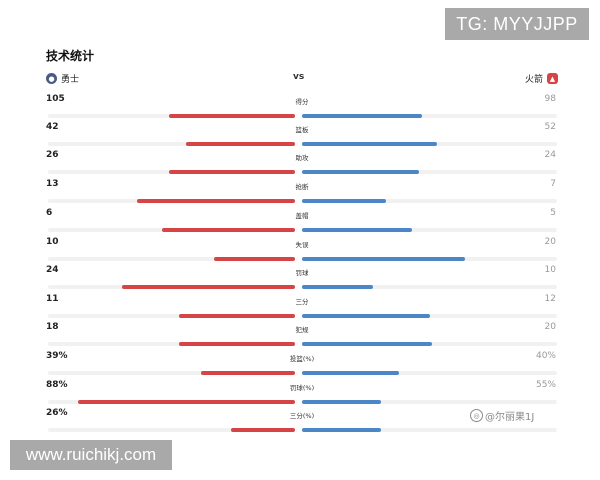  I want to click on stat-right-value: 7, so click(553, 184).